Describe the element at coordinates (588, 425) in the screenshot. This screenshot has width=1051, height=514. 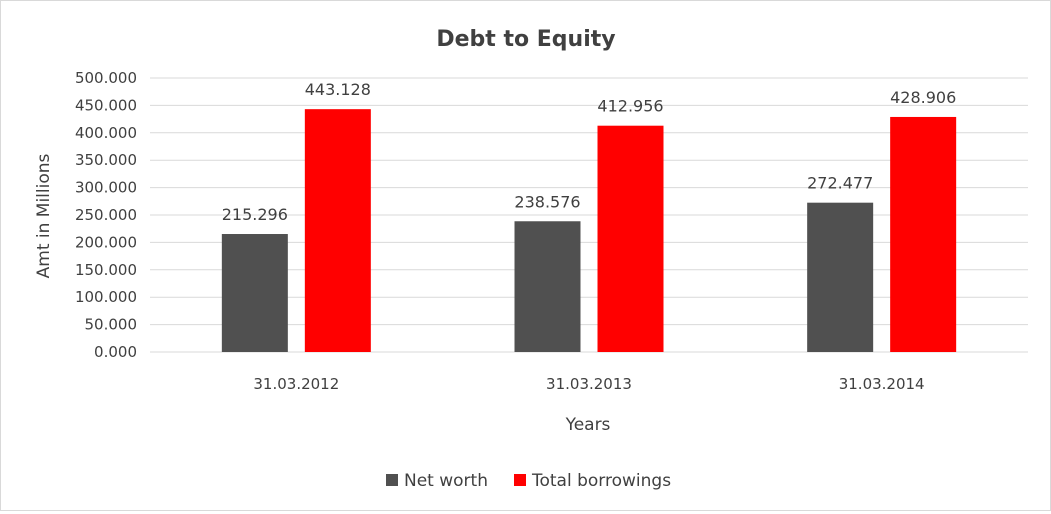
I see `x-axis-title: Years` at that location.